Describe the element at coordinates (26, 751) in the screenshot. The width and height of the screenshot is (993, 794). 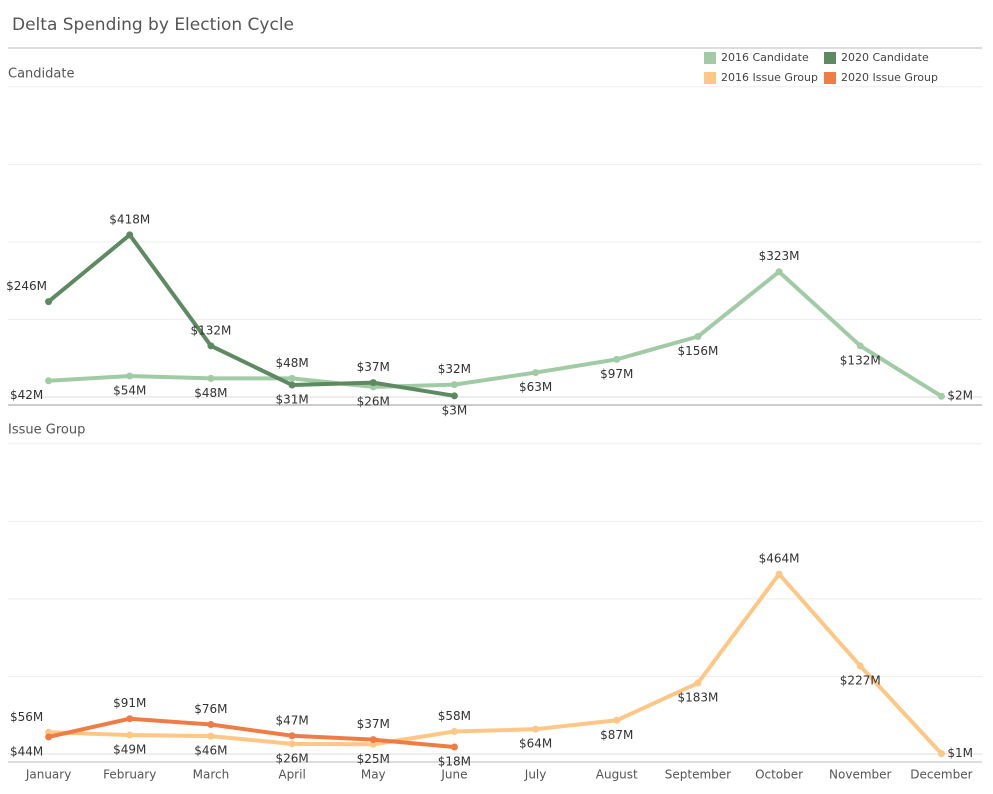
I see `data-label: $44M` at that location.